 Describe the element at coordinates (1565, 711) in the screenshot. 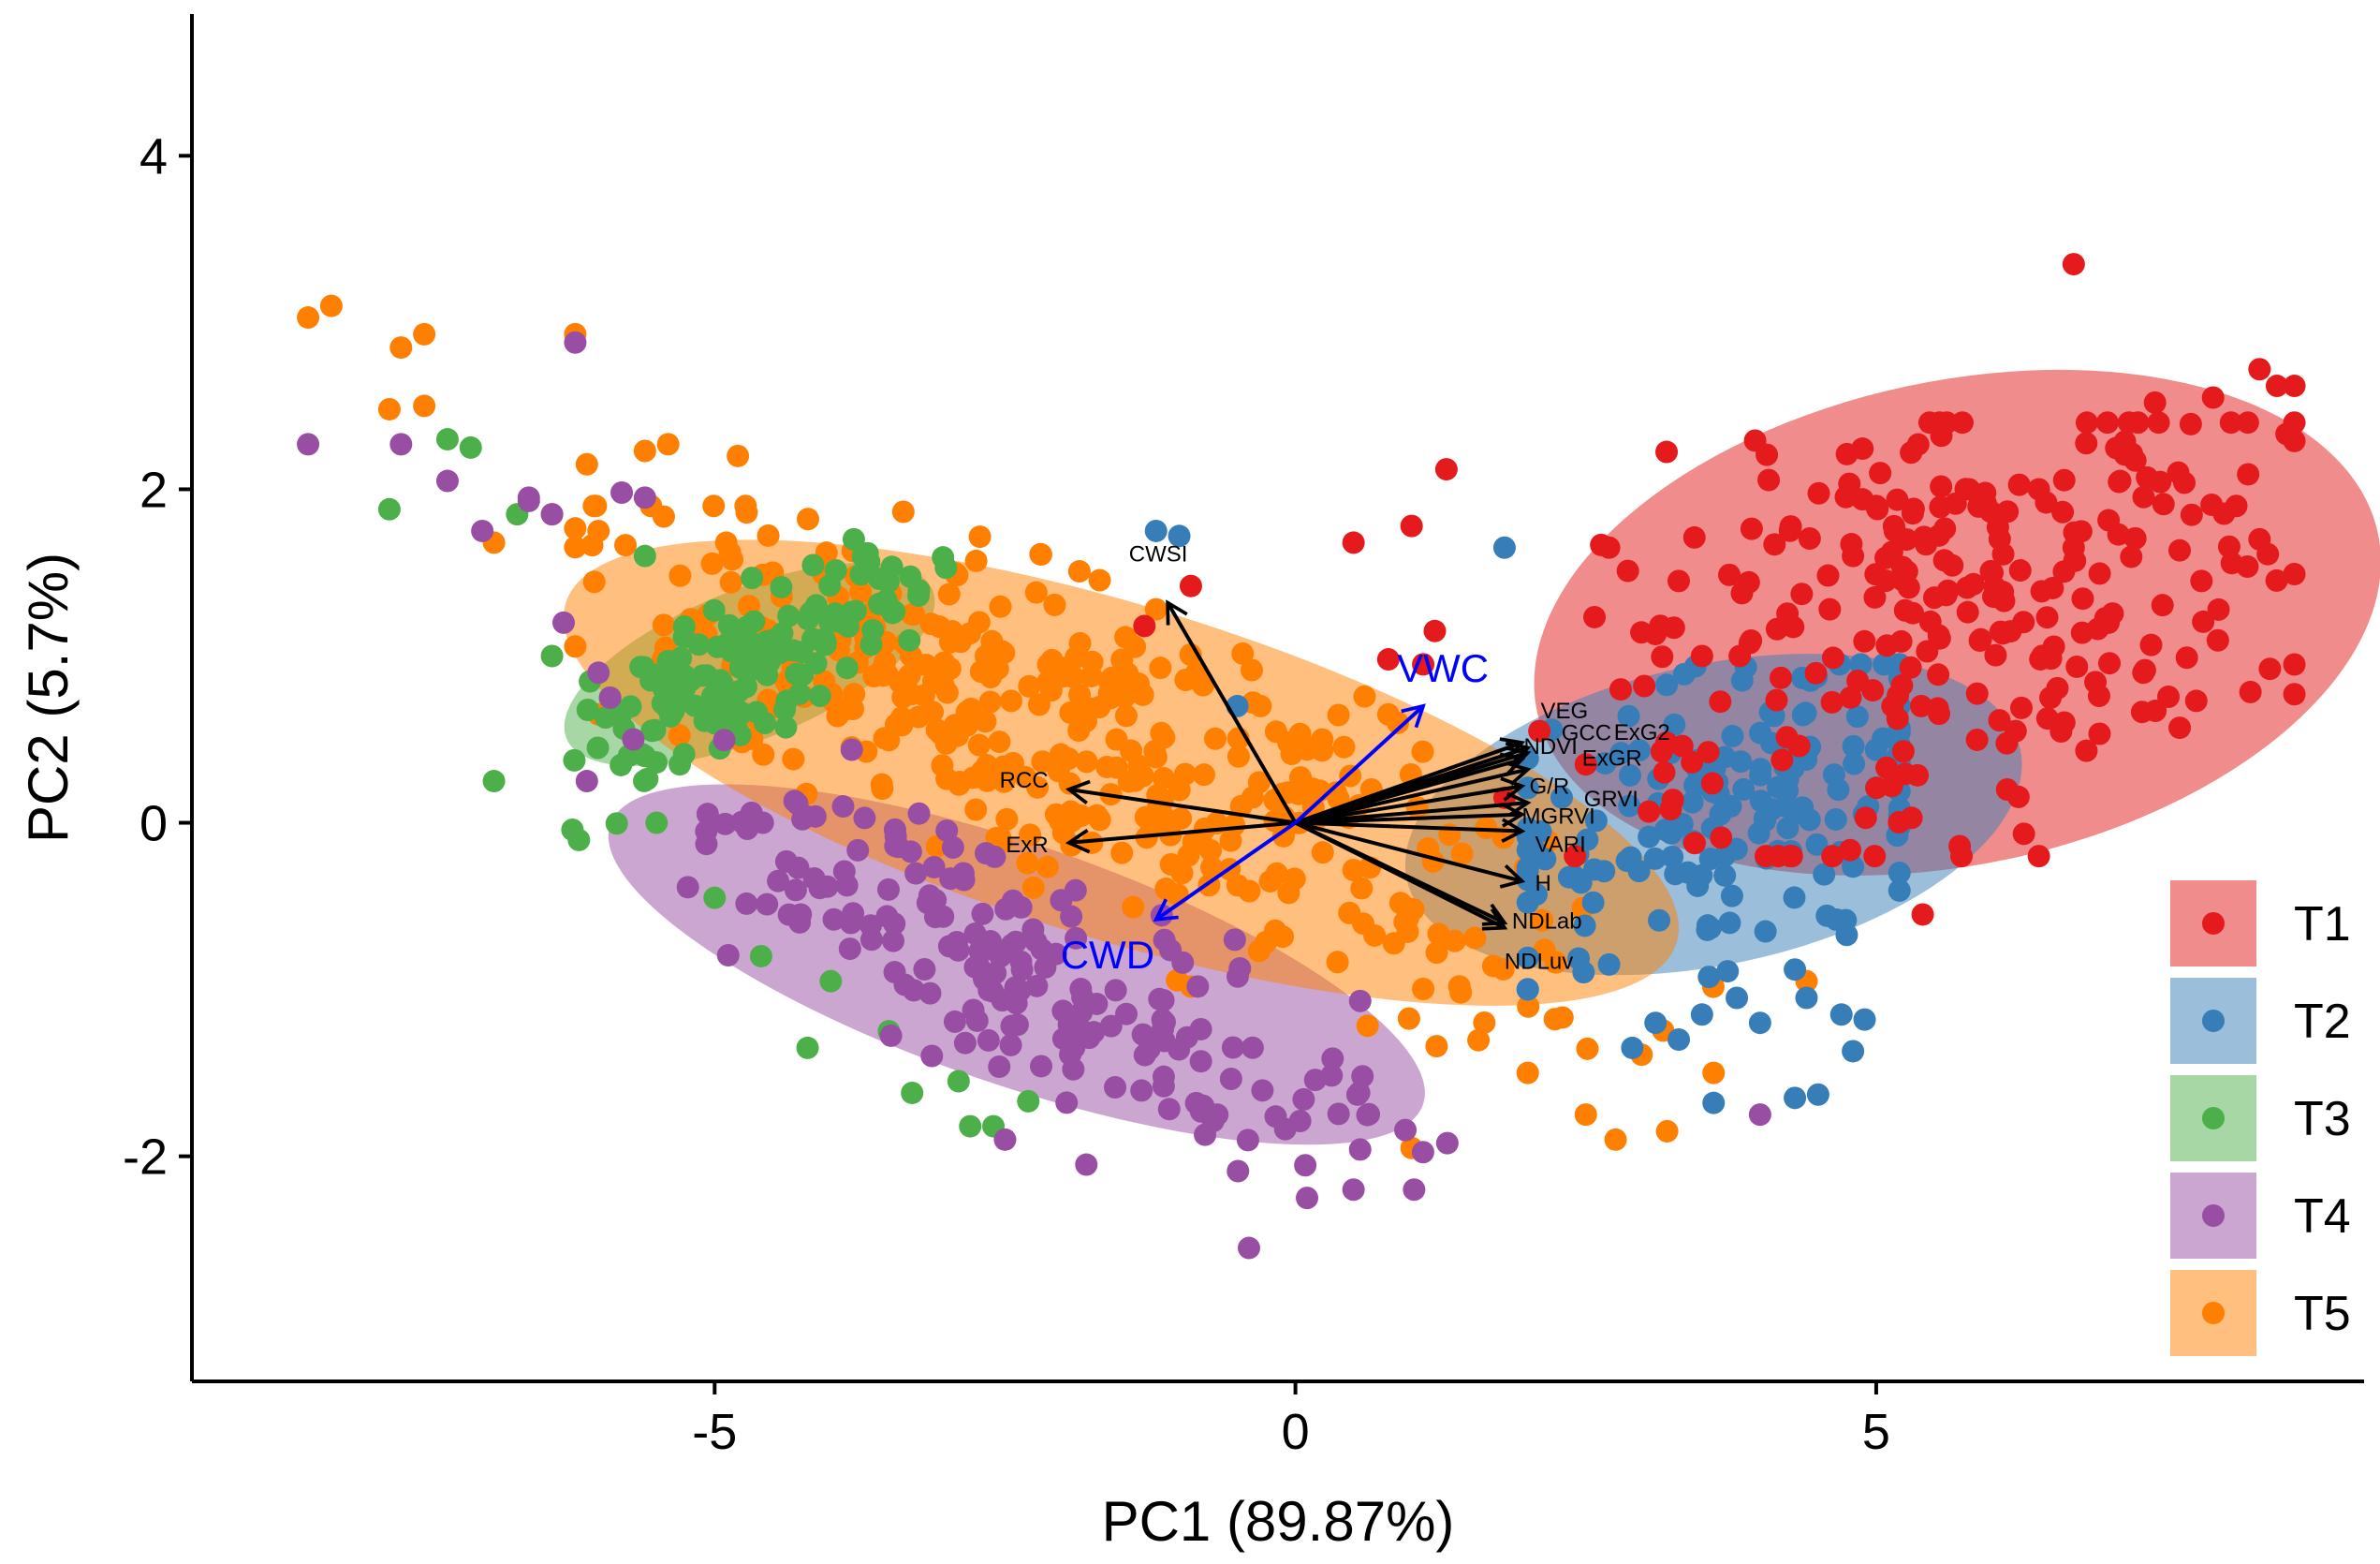

I see `loading-label-veg: VEG` at that location.